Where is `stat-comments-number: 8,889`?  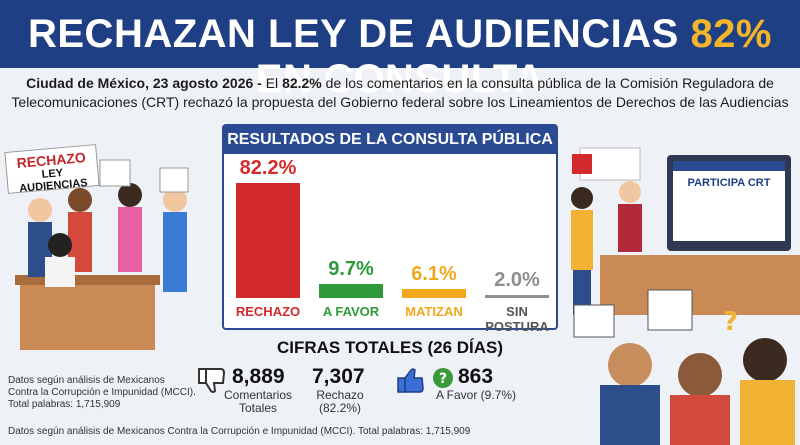
stat-comments-number: 8,889 is located at coordinates (258, 376).